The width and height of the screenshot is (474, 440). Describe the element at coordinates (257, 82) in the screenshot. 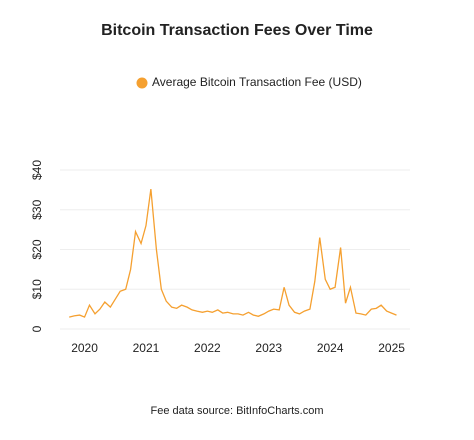

I see `legend-label: Average Bitcoin Transaction Fee (USD)` at that location.